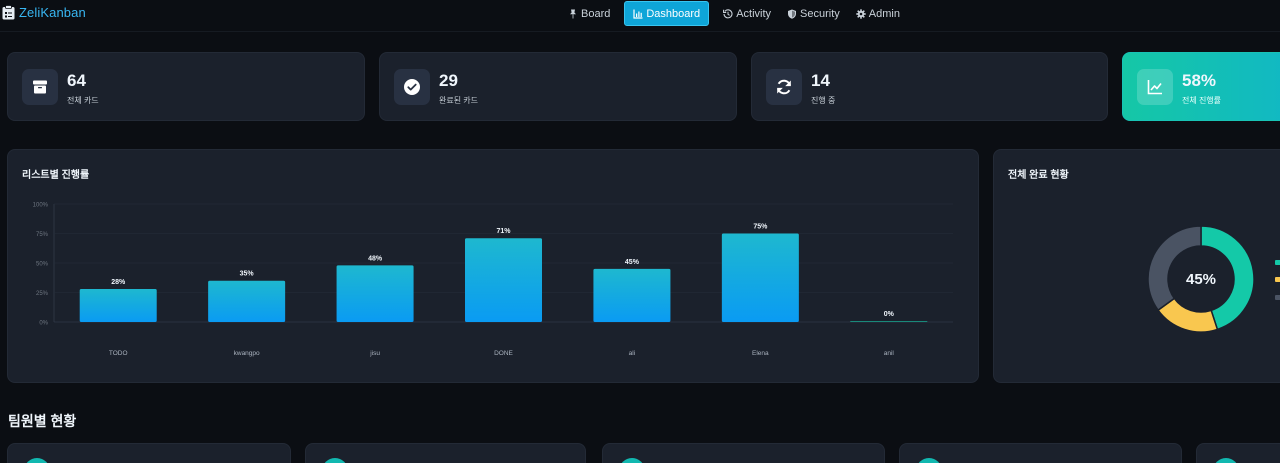 Image resolution: width=1280 pixels, height=463 pixels. Describe the element at coordinates (820, 80) in the screenshot. I see `stat-value: 14` at that location.